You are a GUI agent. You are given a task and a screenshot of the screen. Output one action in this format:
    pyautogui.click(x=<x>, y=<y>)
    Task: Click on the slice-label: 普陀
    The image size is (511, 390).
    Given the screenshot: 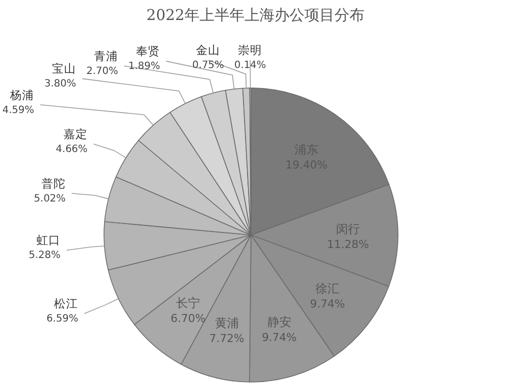 What is the action you would take?
    pyautogui.click(x=54, y=183)
    